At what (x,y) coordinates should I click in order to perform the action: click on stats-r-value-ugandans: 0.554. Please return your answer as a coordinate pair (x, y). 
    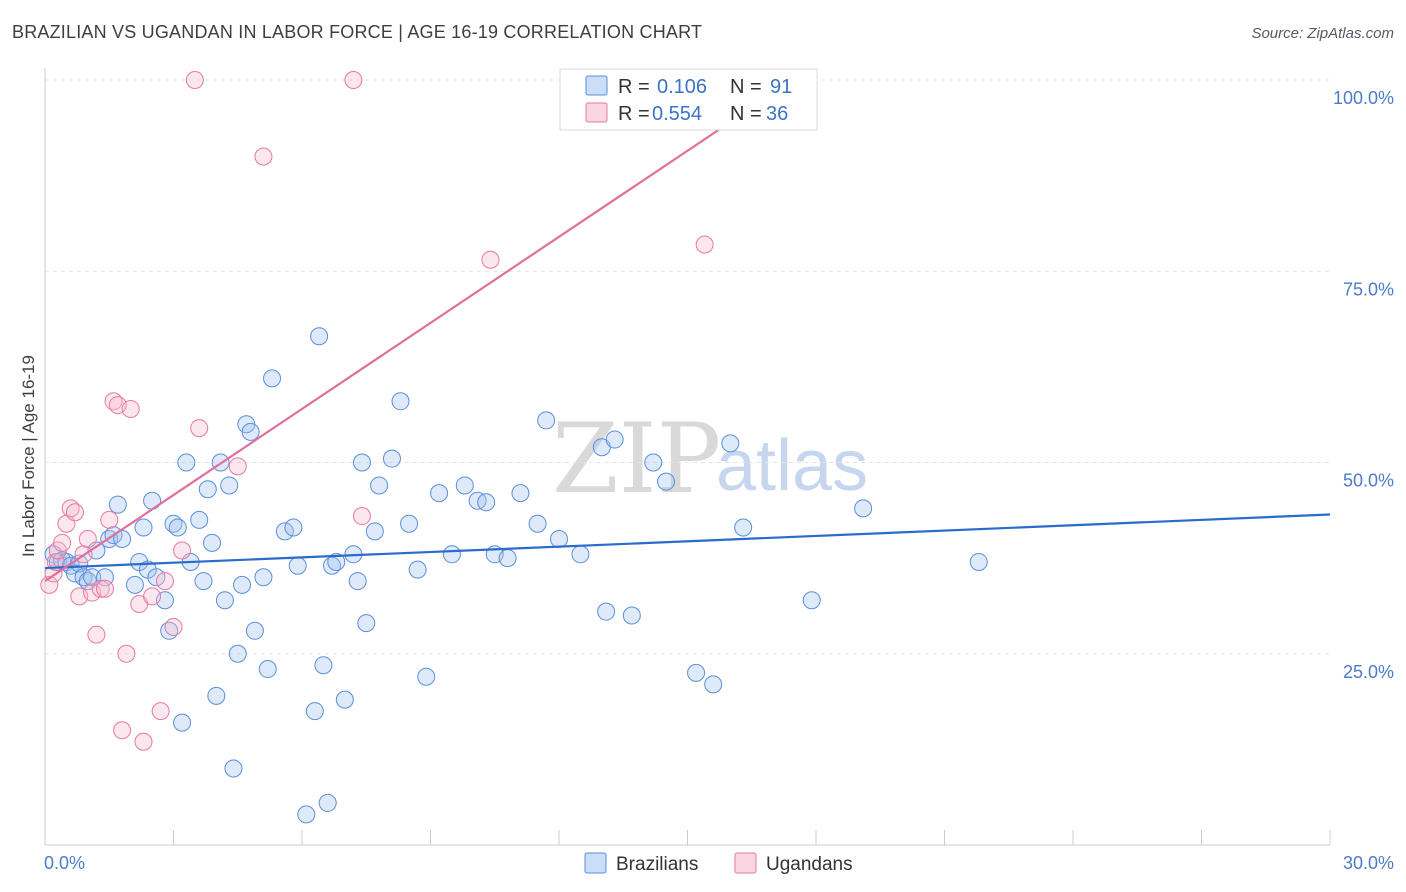
    Looking at the image, I should click on (677, 114).